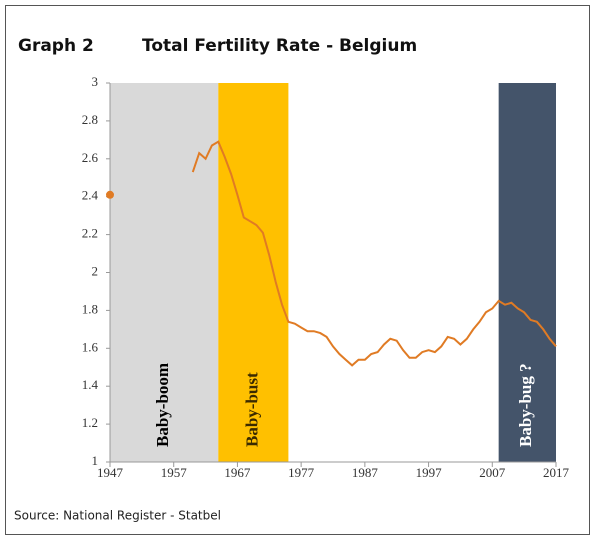  What do you see at coordinates (90, 384) in the screenshot?
I see `y-tick-label: 1.4` at bounding box center [90, 384].